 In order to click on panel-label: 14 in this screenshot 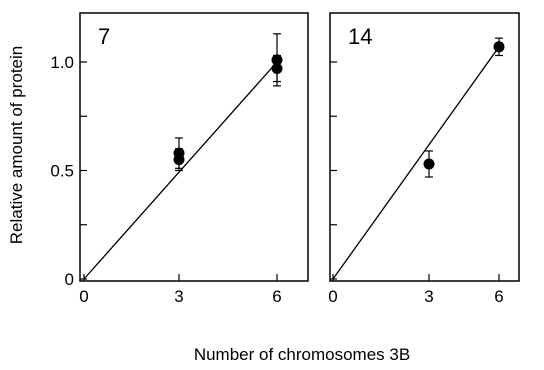, I will do `click(360, 36)`.